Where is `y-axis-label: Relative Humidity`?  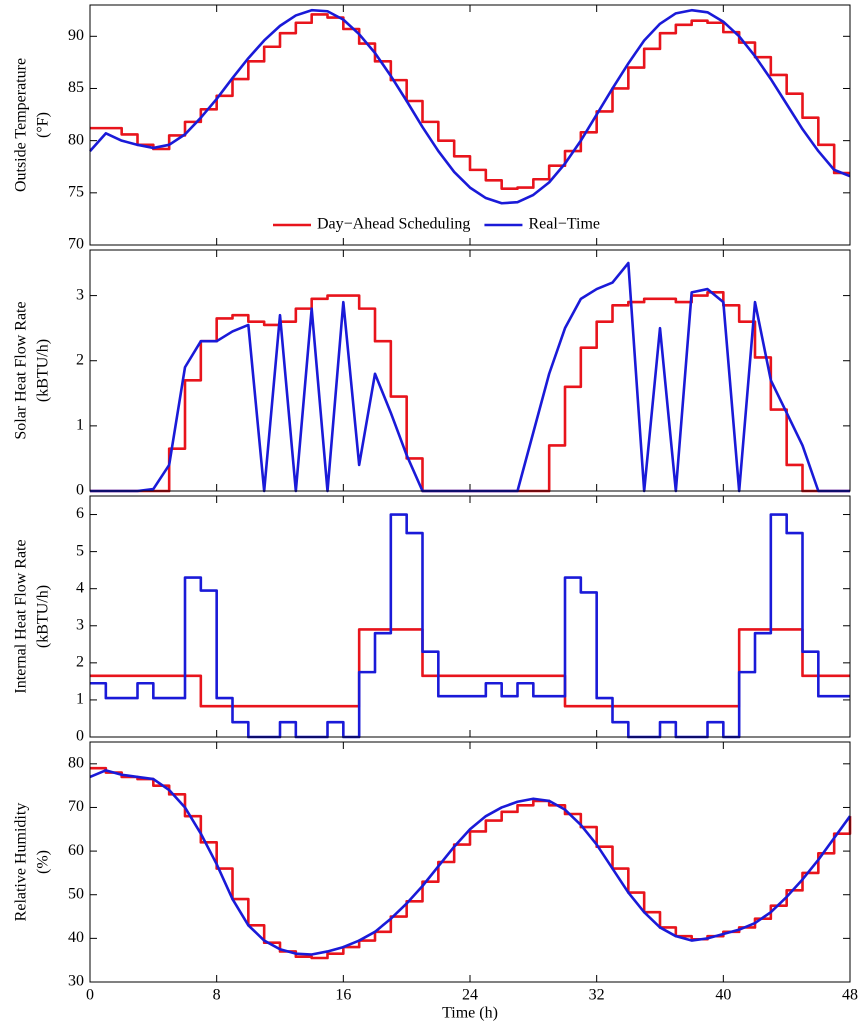
y-axis-label: Relative Humidity is located at coordinates (21, 862).